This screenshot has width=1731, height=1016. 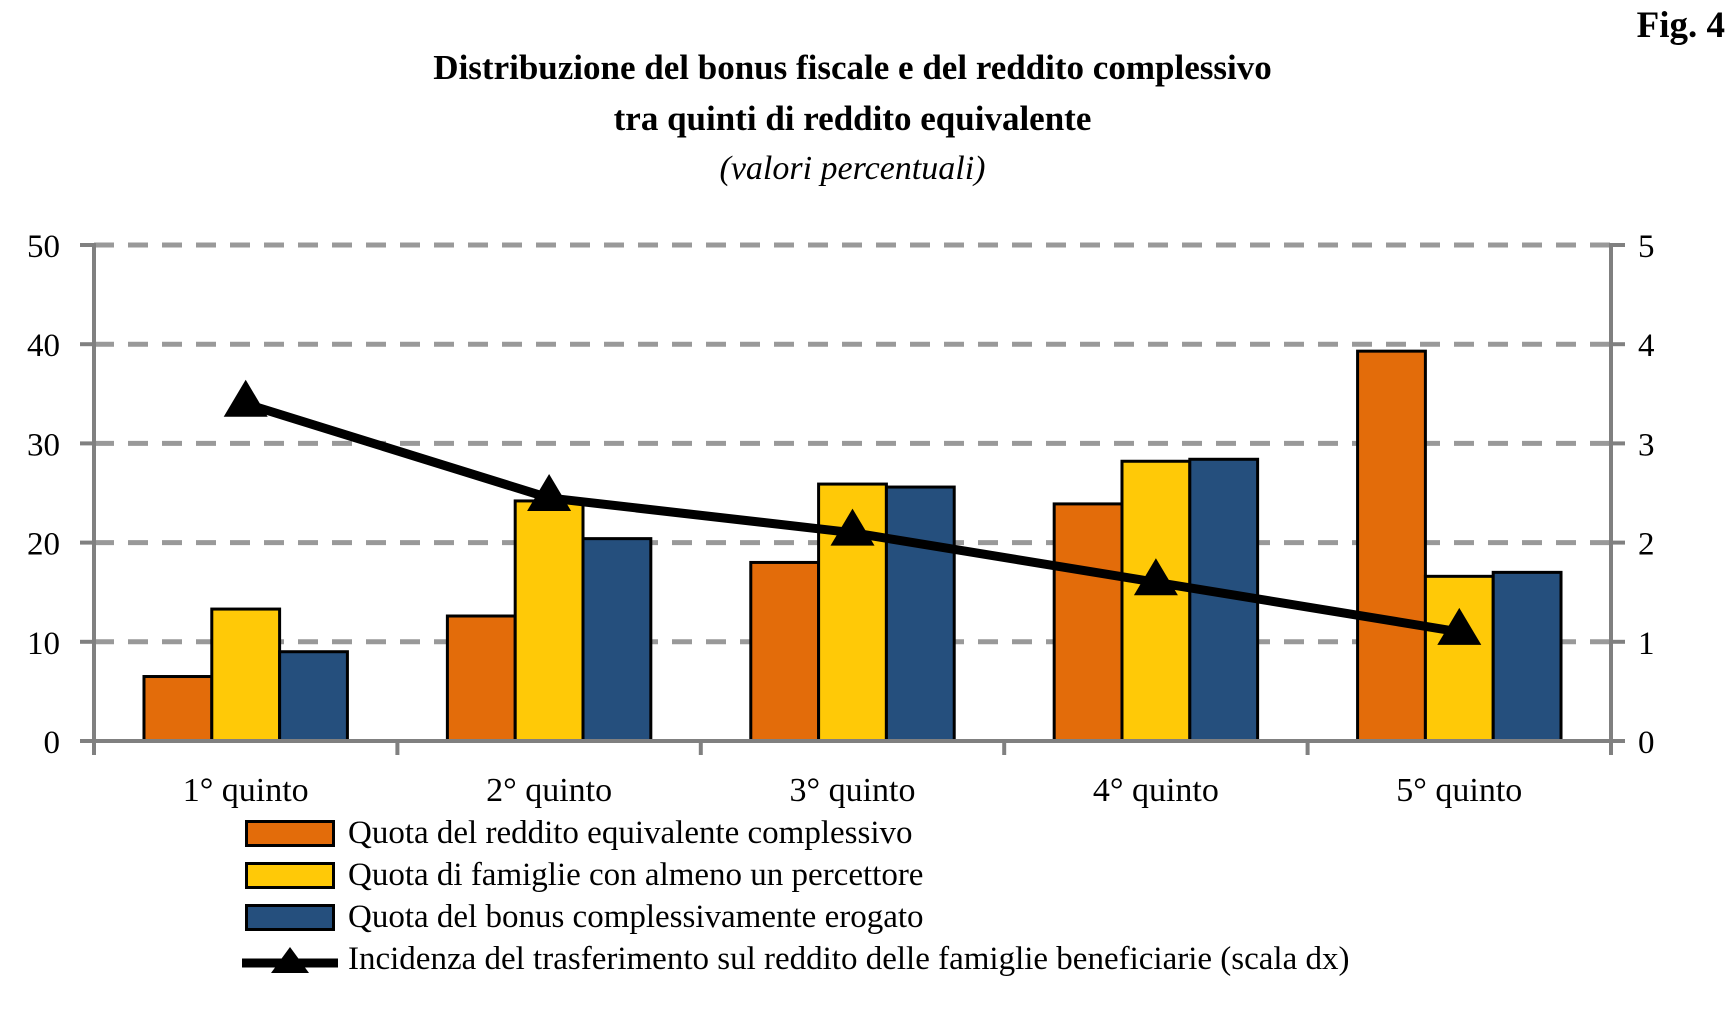 I want to click on bar-series1-cat1, so click(x=178, y=709).